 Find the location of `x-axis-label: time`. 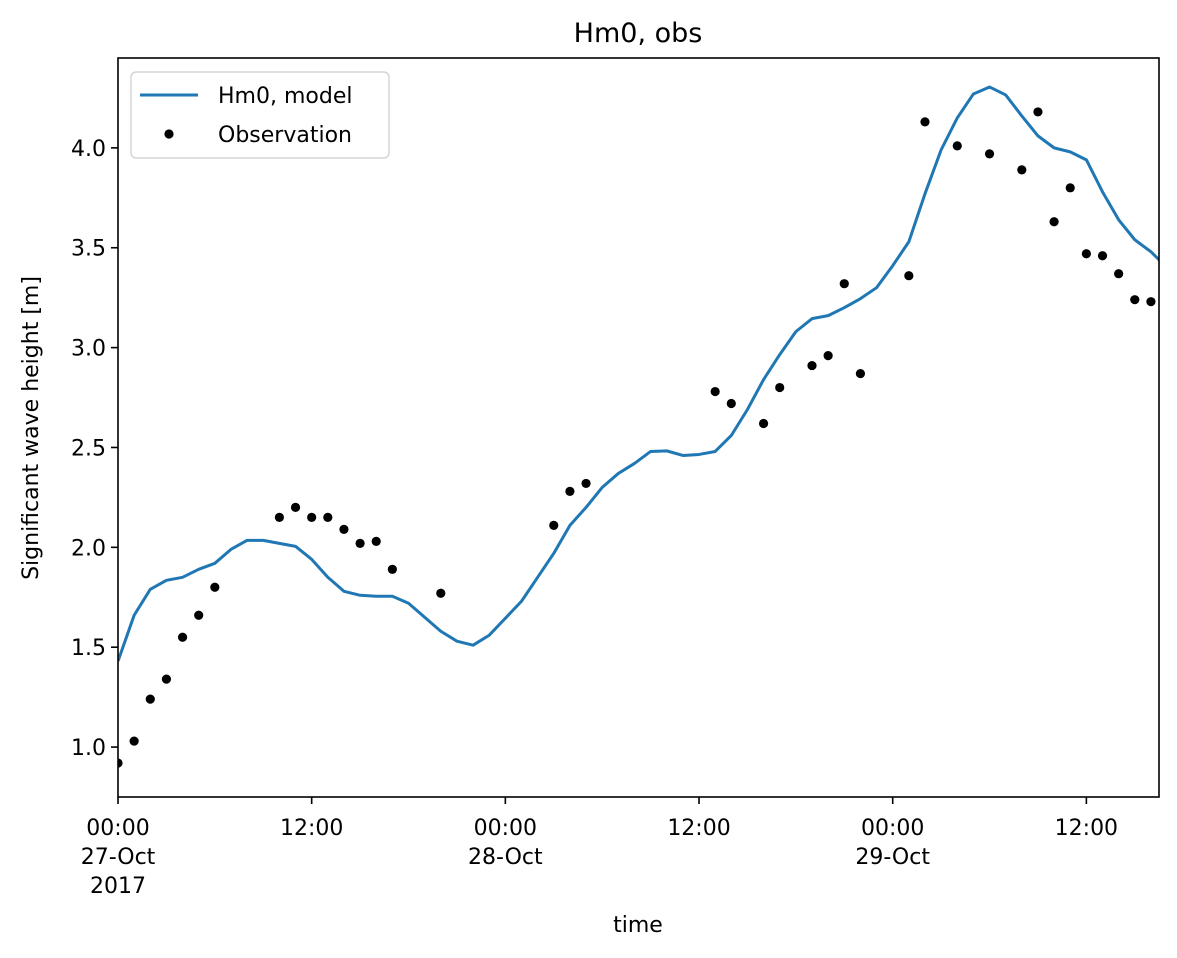

x-axis-label: time is located at coordinates (638, 925).